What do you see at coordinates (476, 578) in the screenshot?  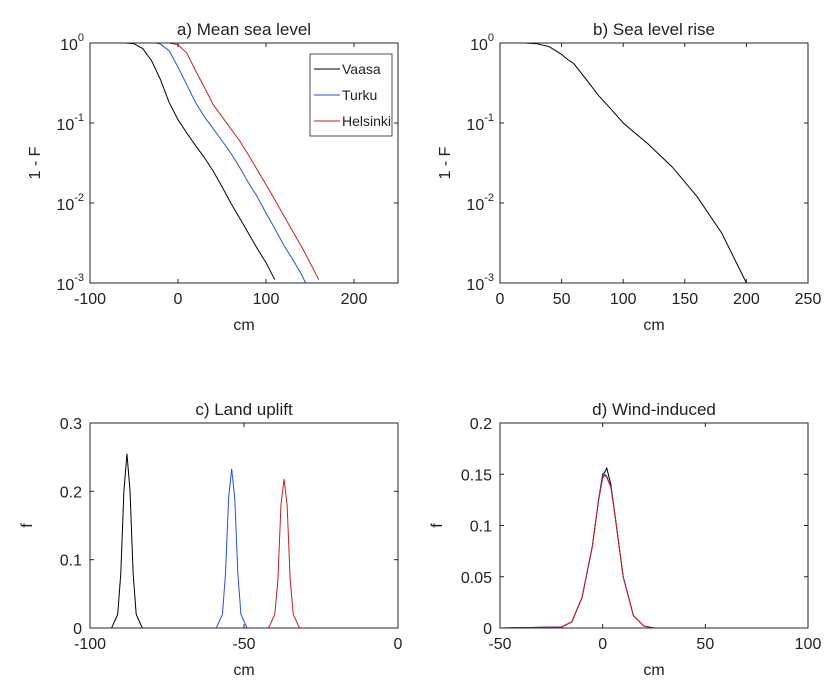 I see `y-tick-label: 0.05` at bounding box center [476, 578].